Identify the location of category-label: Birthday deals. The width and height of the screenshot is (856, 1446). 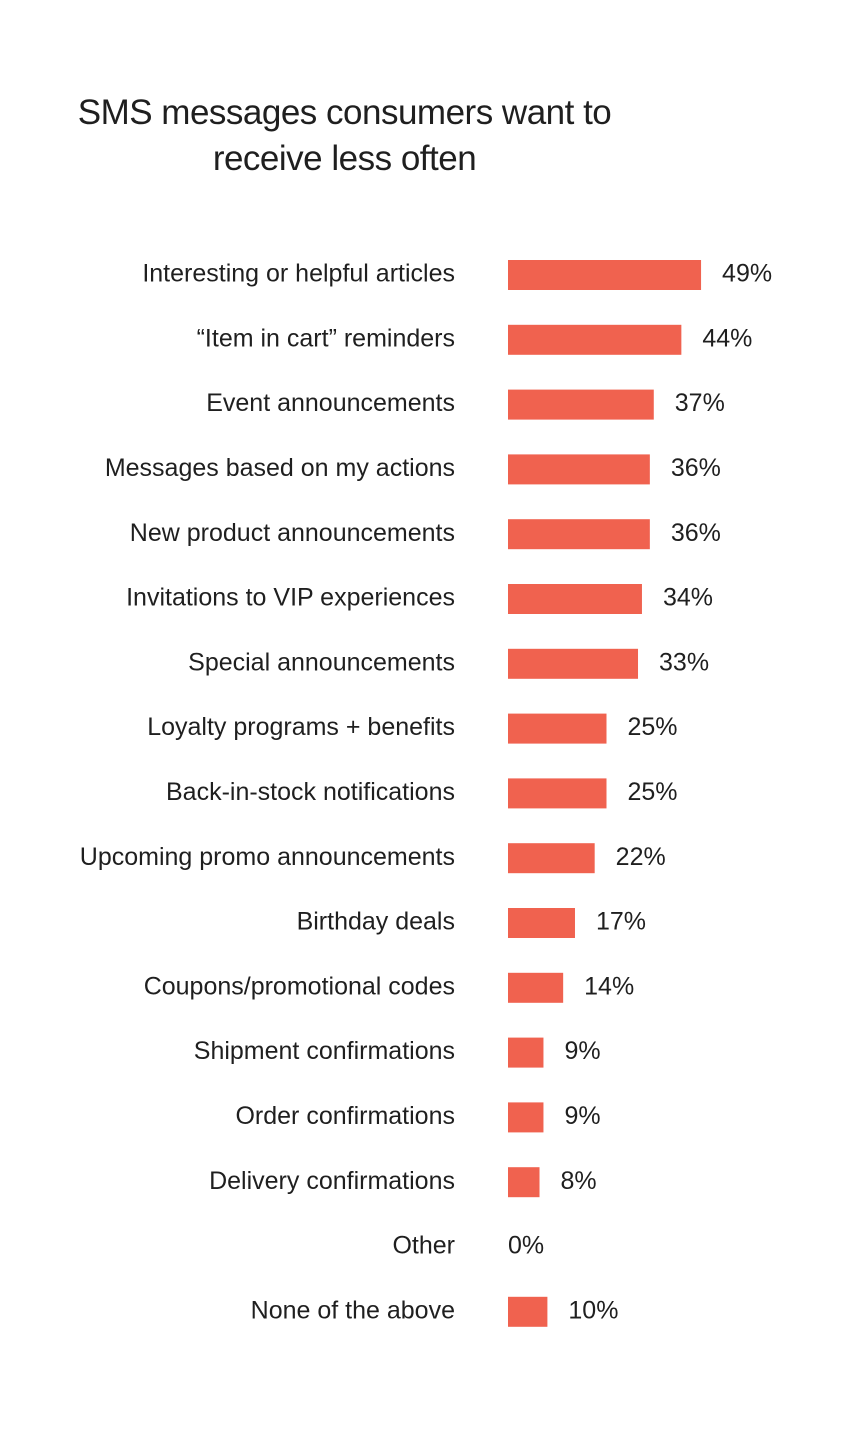
(376, 922).